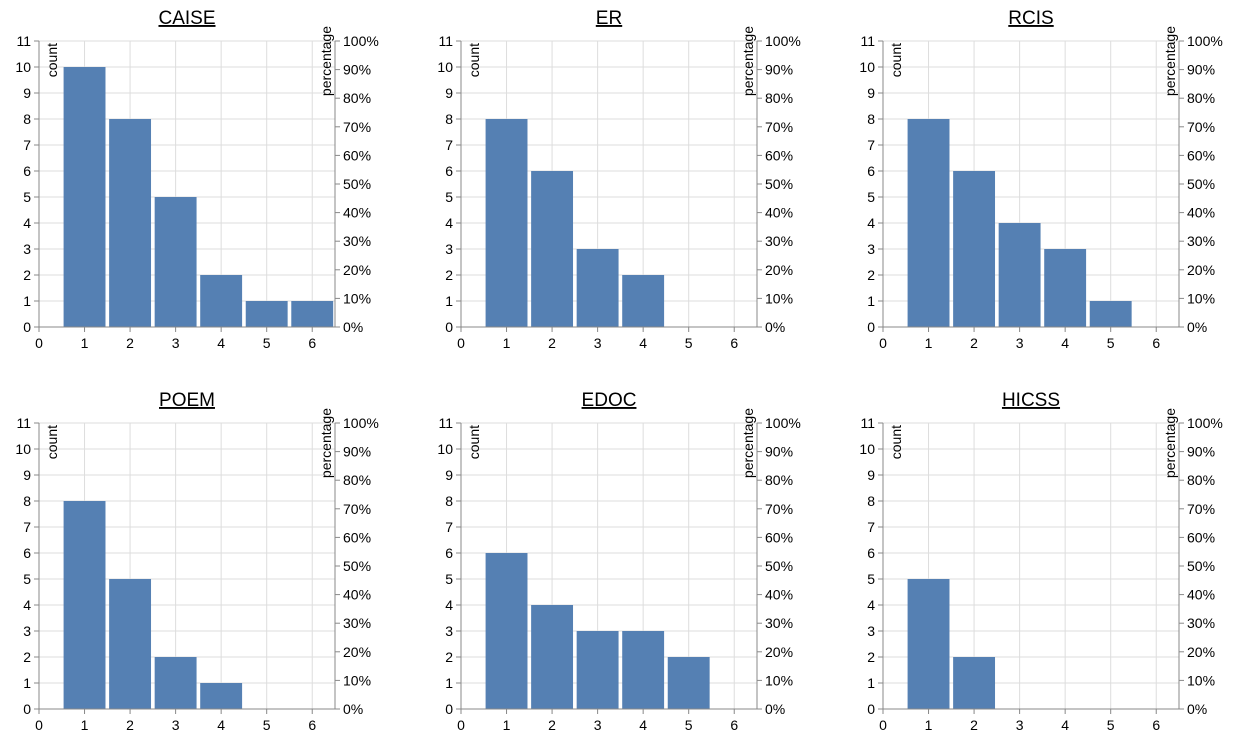 The height and width of the screenshot is (738, 1238). Describe the element at coordinates (1031, 400) in the screenshot. I see `chart-title: HICSS` at that location.